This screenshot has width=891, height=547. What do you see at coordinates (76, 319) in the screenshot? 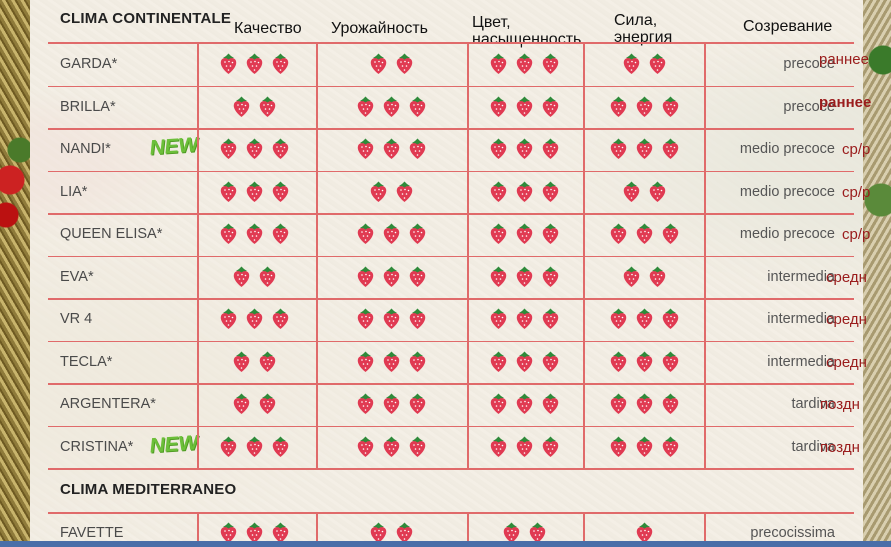
I see `variety-name: VR 4` at bounding box center [76, 319].